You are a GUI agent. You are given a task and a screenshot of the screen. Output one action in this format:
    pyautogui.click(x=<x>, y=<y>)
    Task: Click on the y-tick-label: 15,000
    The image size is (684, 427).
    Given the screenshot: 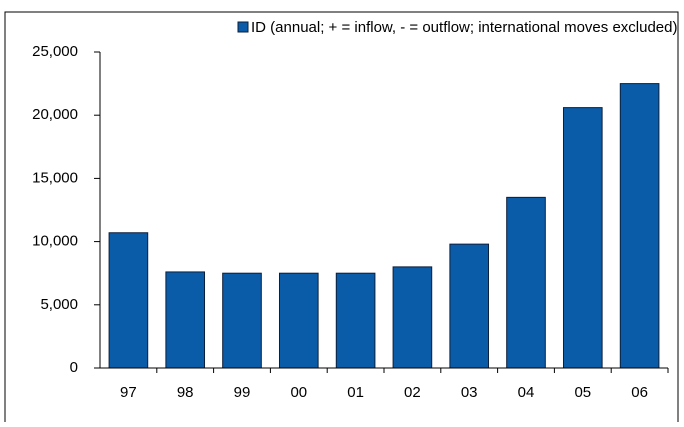 What is the action you would take?
    pyautogui.click(x=55, y=177)
    